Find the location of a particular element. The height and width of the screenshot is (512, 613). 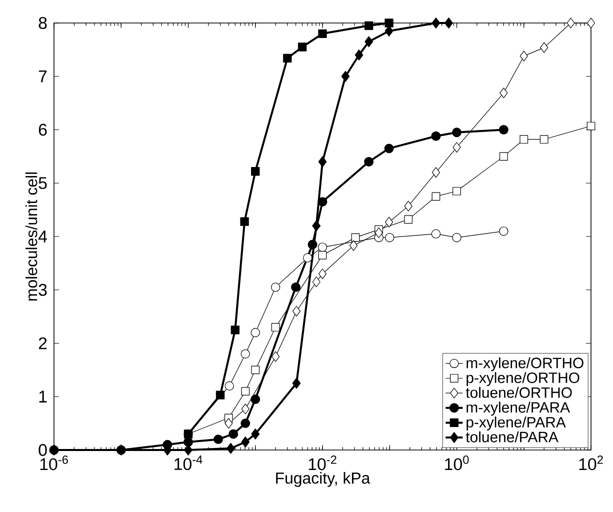

x-tick-label: 10$^{2}$ is located at coordinates (591, 463).